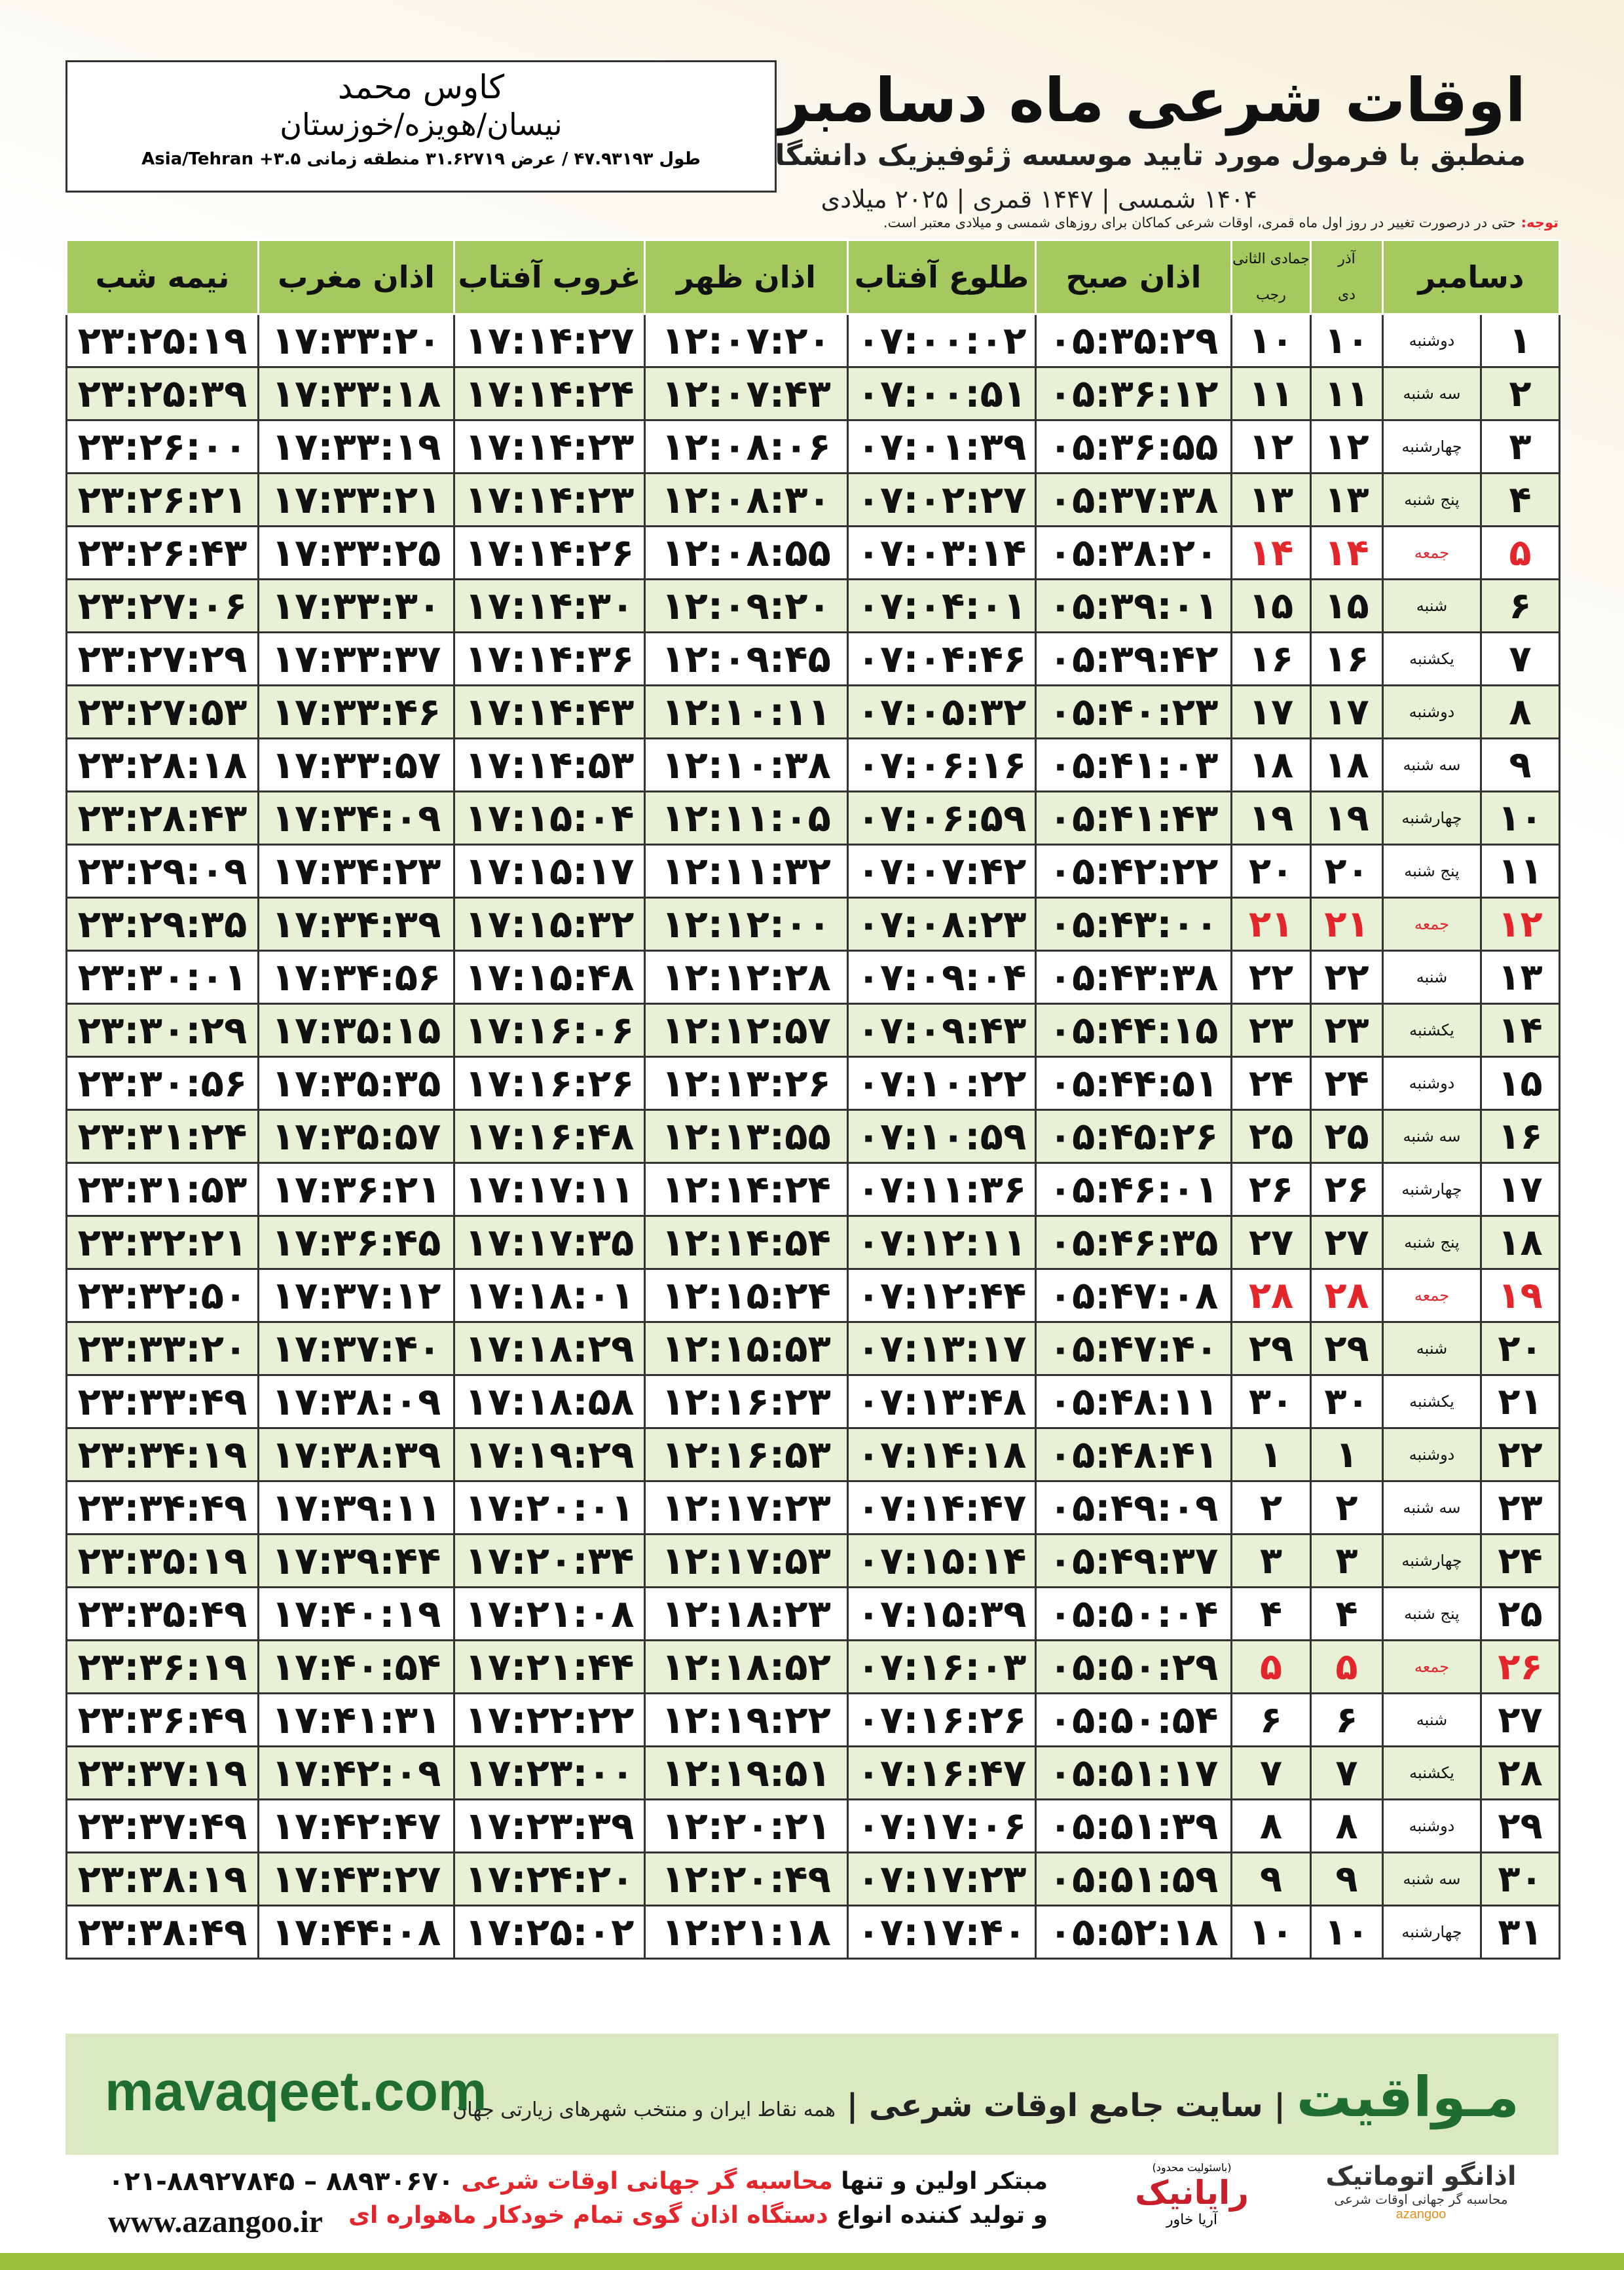  Describe the element at coordinates (549, 1083) in the screenshot. I see `time: ۱۷:۱۶:۲۶` at that location.